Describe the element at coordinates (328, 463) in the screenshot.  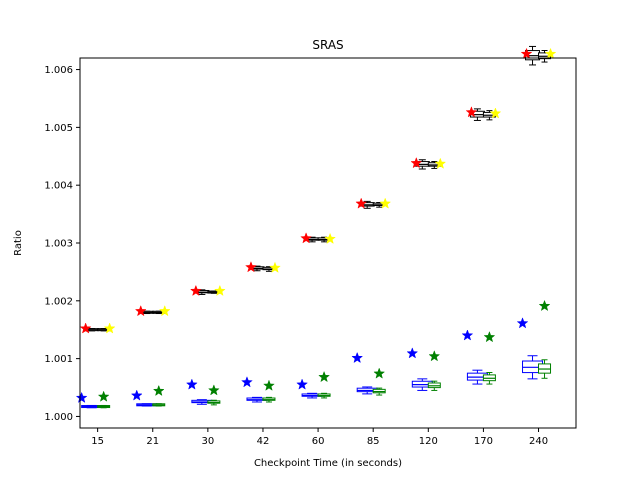
I see `x-axis-label: Checkpoint Time (in seconds)` at that location.